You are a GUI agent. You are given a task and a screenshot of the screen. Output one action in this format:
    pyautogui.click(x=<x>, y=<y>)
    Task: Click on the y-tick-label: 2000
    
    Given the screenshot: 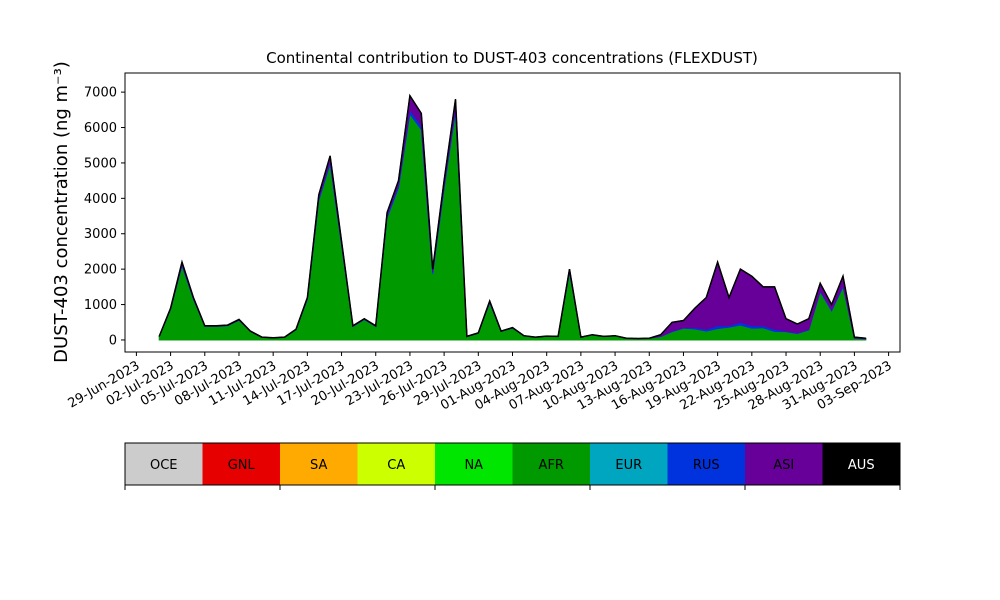 What is the action you would take?
    pyautogui.click(x=100, y=270)
    